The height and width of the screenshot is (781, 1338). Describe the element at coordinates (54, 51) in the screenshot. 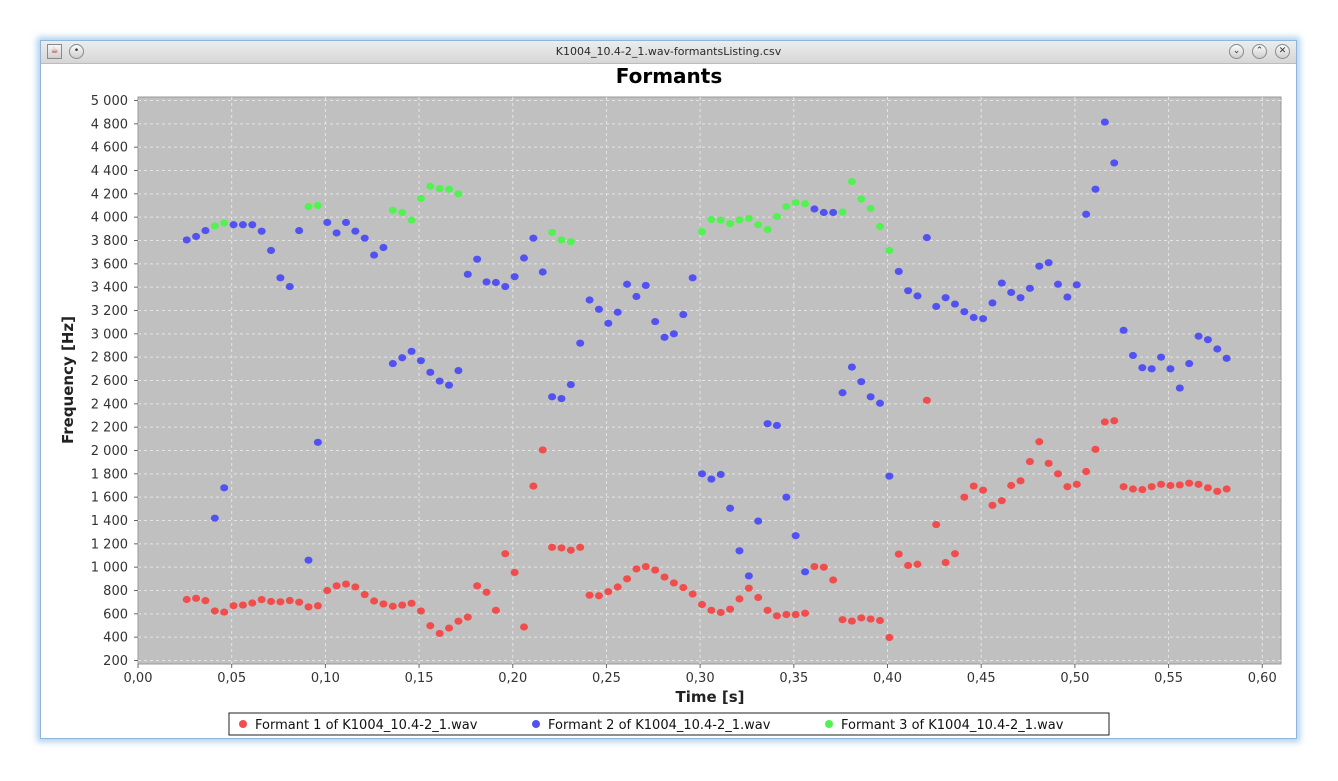

I see `java-cup-icon: ☕` at that location.